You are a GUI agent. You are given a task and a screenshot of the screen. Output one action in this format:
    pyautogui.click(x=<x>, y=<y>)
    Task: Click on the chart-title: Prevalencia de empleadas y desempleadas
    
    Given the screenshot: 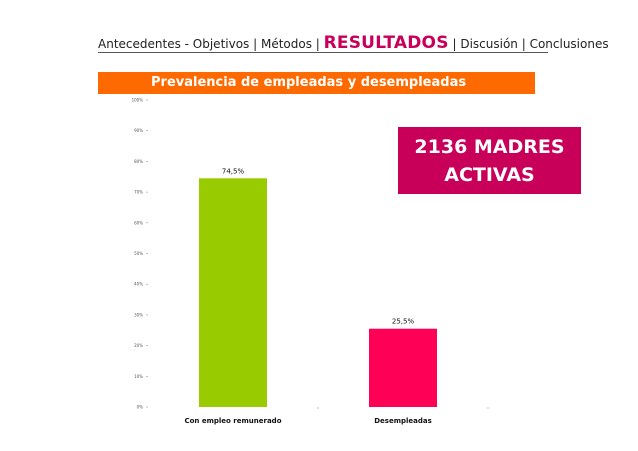 What is the action you would take?
    pyautogui.click(x=309, y=82)
    